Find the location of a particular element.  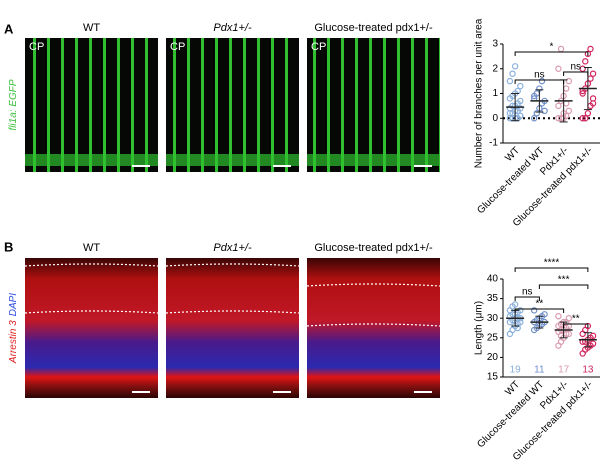

n-label: 19 is located at coordinates (516, 370).